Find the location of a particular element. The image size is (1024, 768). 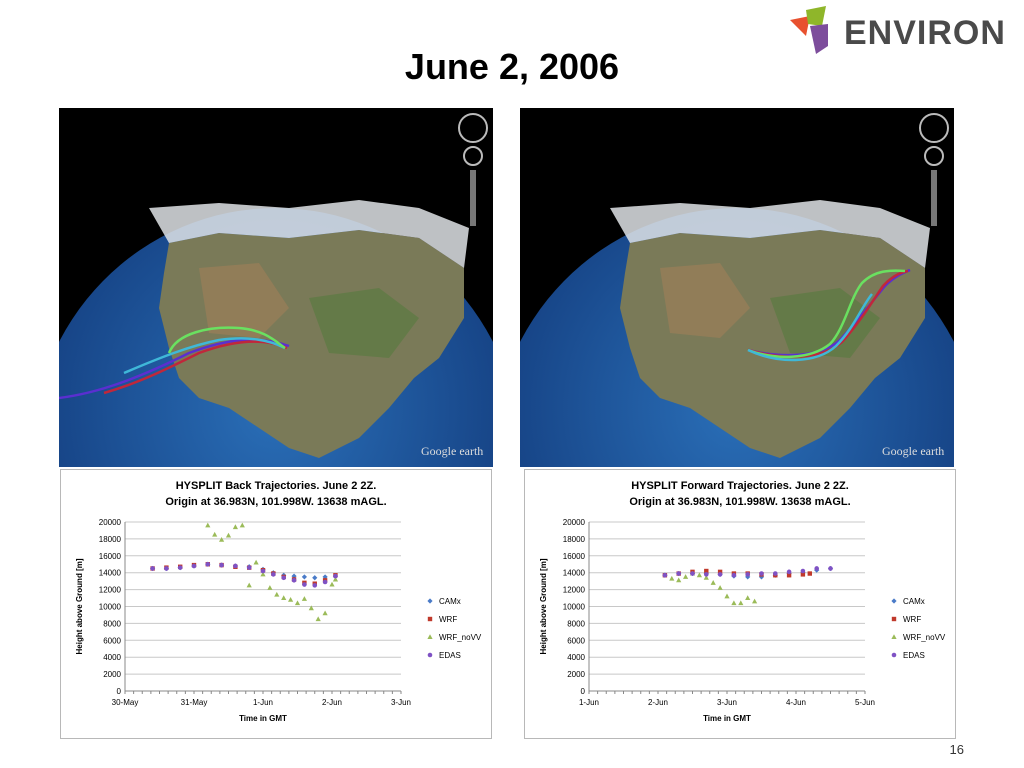

x-axis-label: Time in GMT is located at coordinates (727, 718).